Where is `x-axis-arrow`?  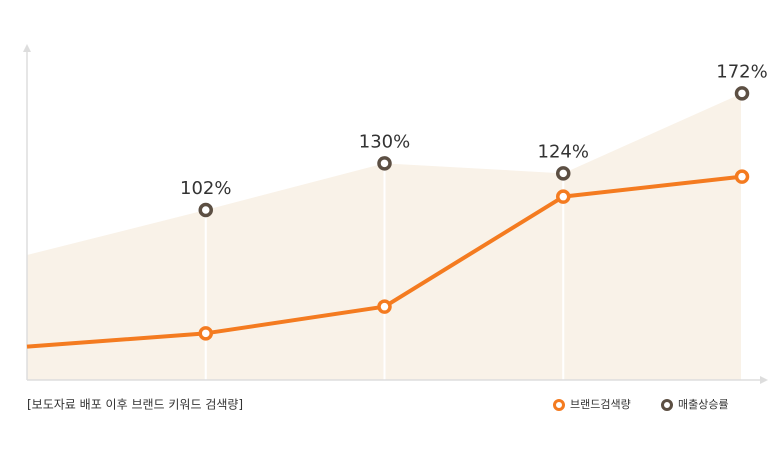 x-axis-arrow is located at coordinates (764, 380).